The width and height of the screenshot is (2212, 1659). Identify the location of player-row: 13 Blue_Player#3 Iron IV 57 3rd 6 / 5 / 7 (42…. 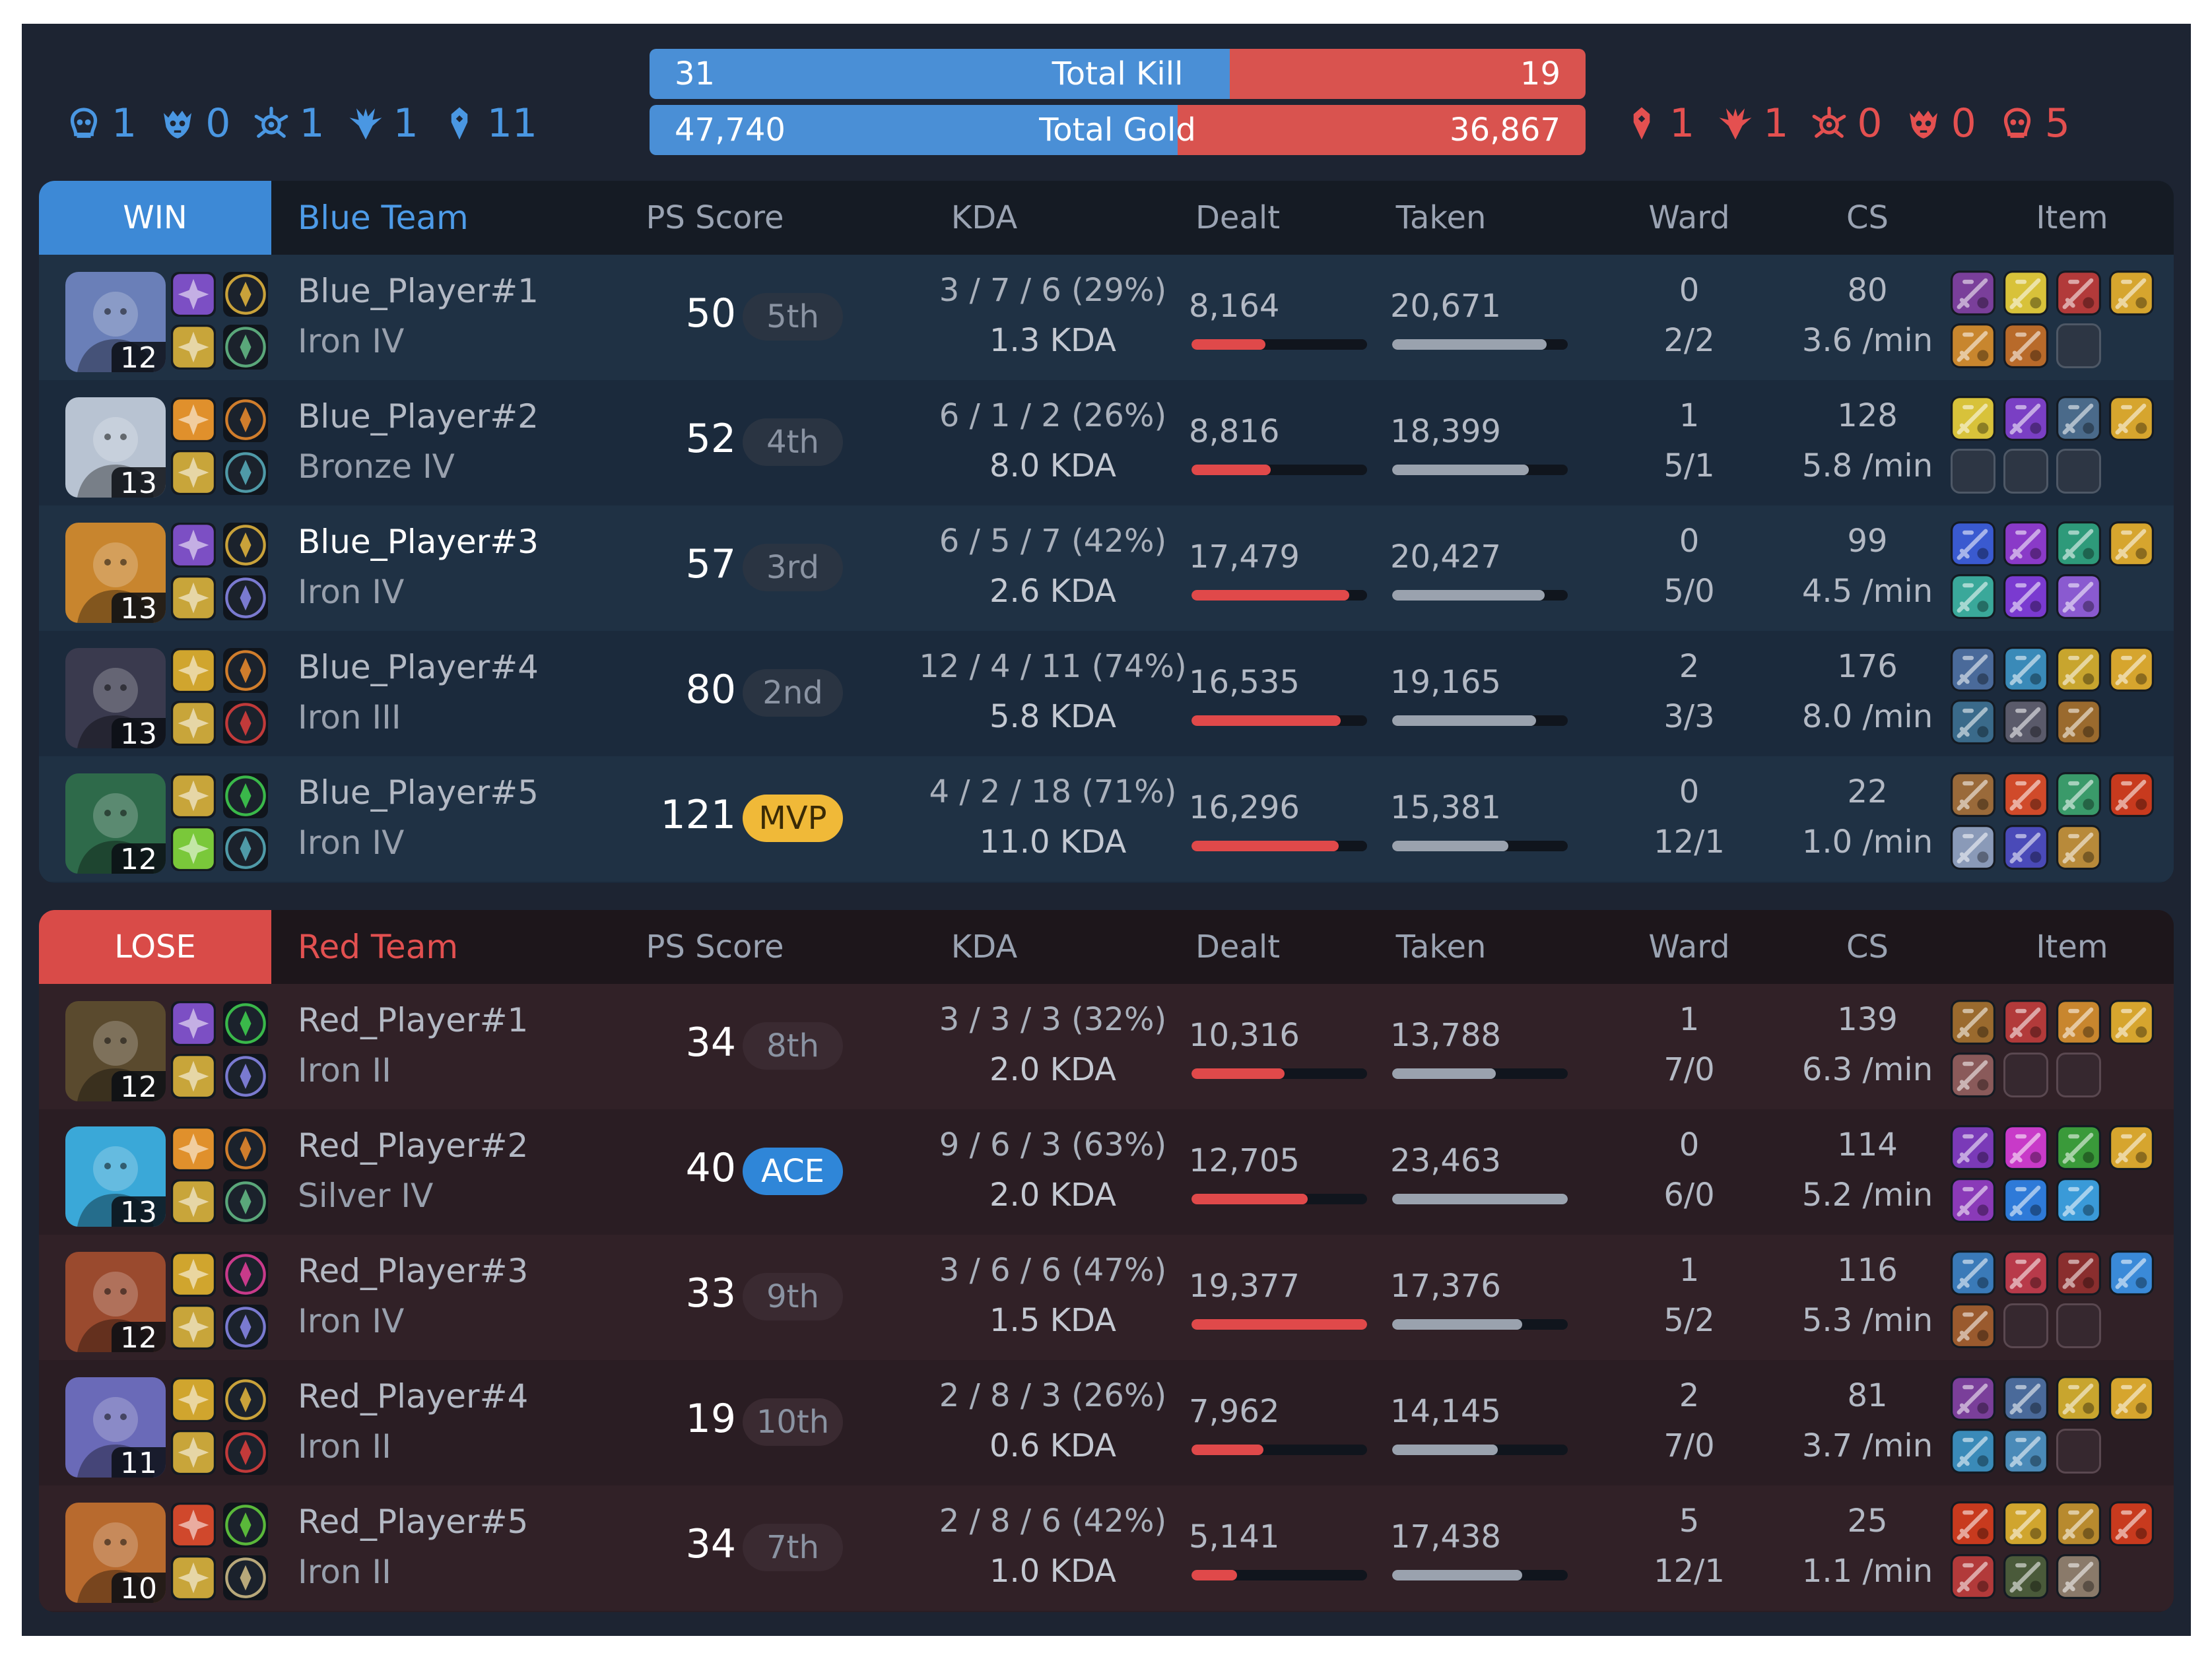
(1106, 568).